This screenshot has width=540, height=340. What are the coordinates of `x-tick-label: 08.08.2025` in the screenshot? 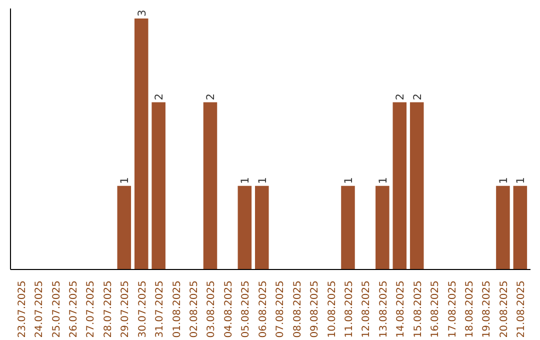 It's located at (298, 309).